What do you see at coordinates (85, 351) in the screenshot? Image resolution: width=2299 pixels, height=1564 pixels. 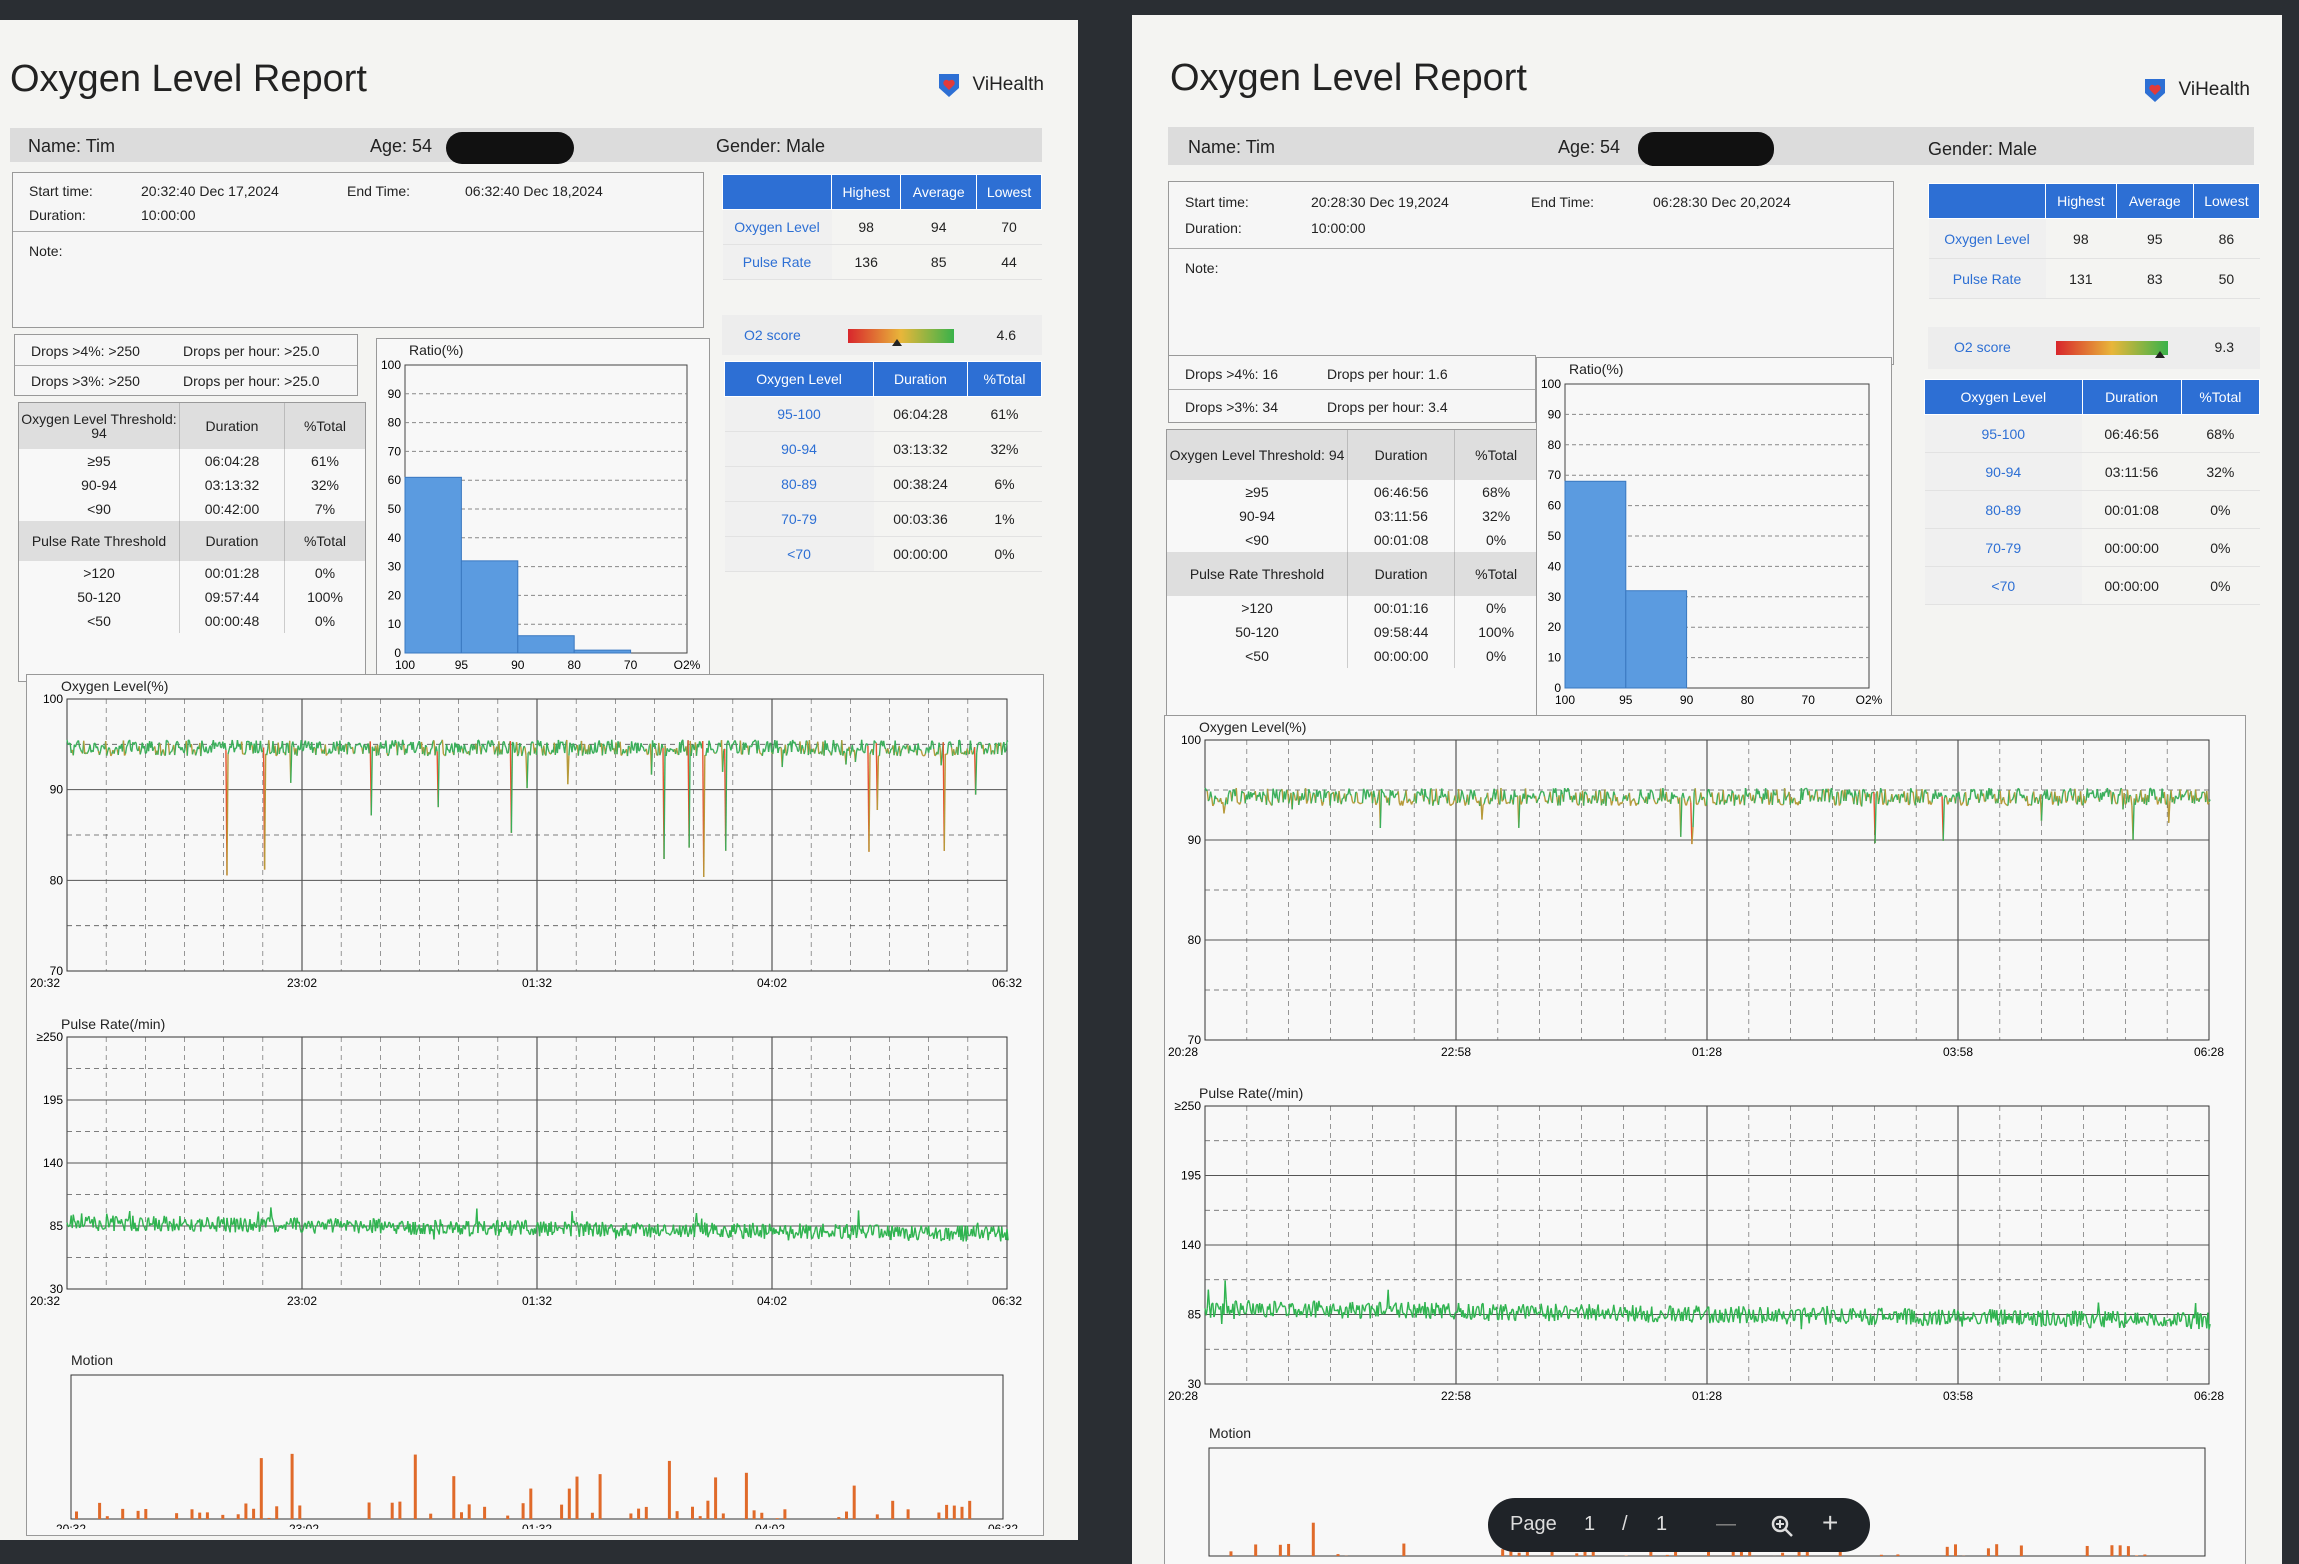 I see `drops-4: Drops >4%: >250` at bounding box center [85, 351].